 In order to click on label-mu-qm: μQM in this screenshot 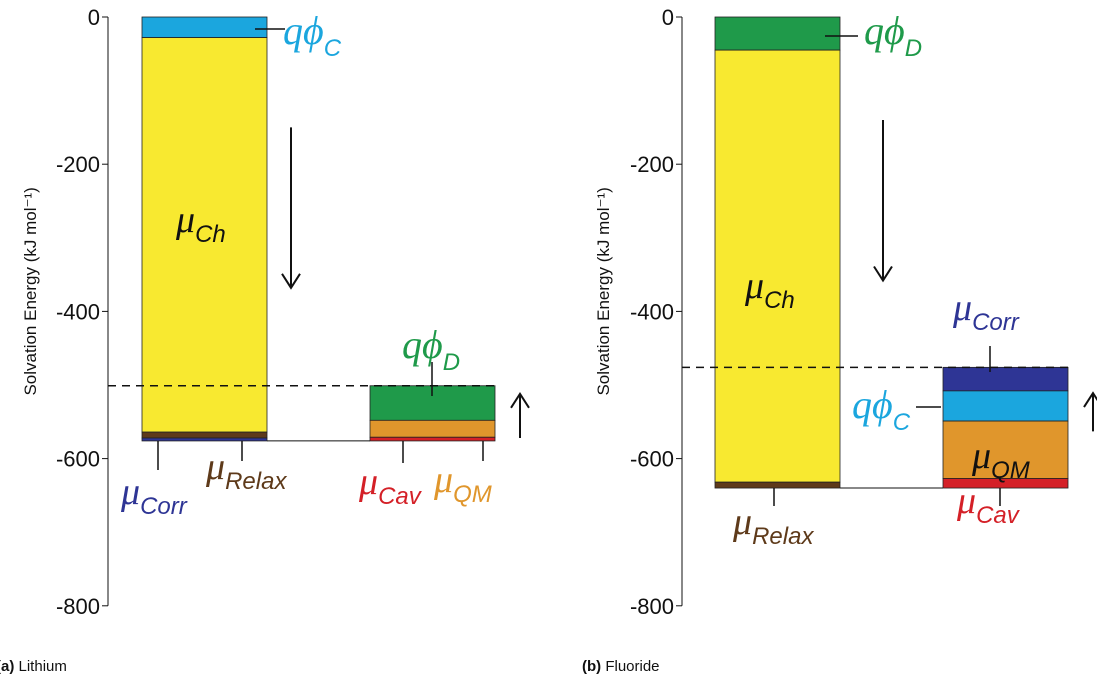, I will do `click(462, 483)`.